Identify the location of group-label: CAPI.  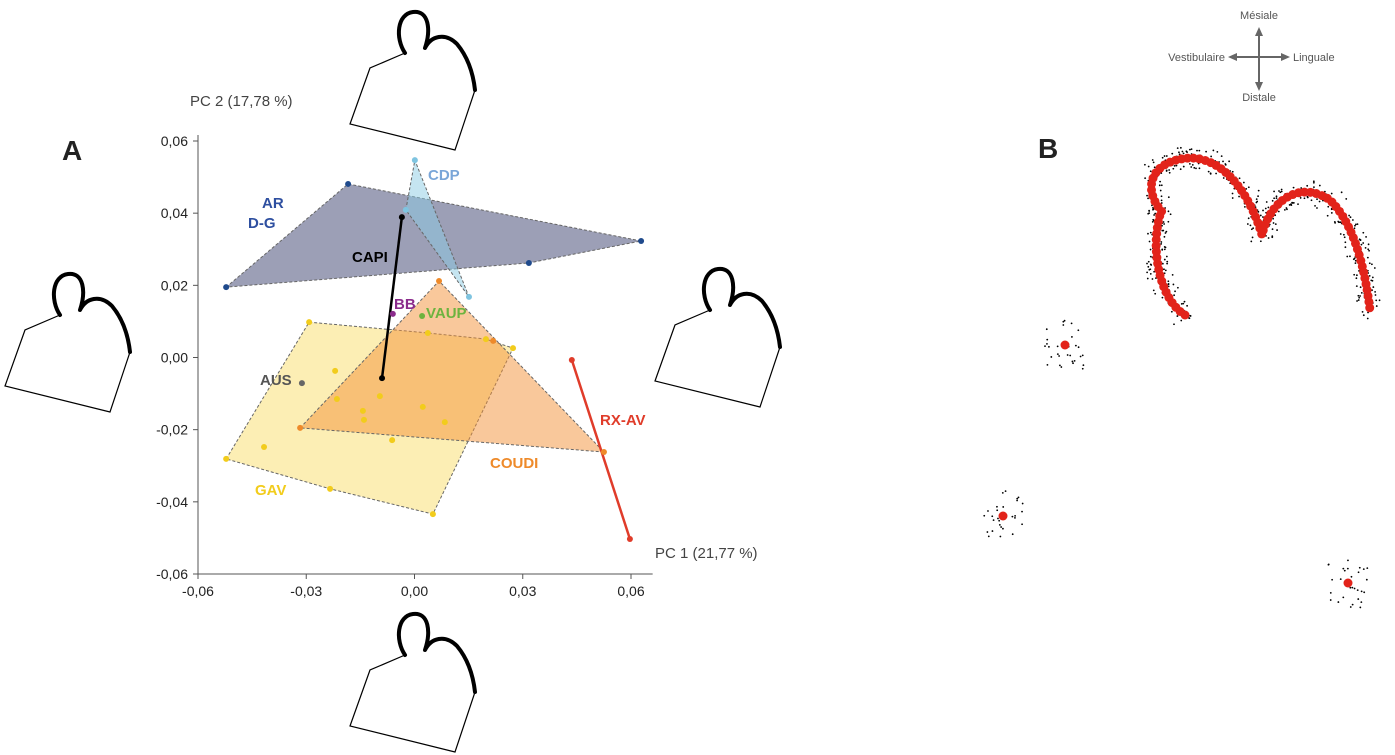
(370, 257).